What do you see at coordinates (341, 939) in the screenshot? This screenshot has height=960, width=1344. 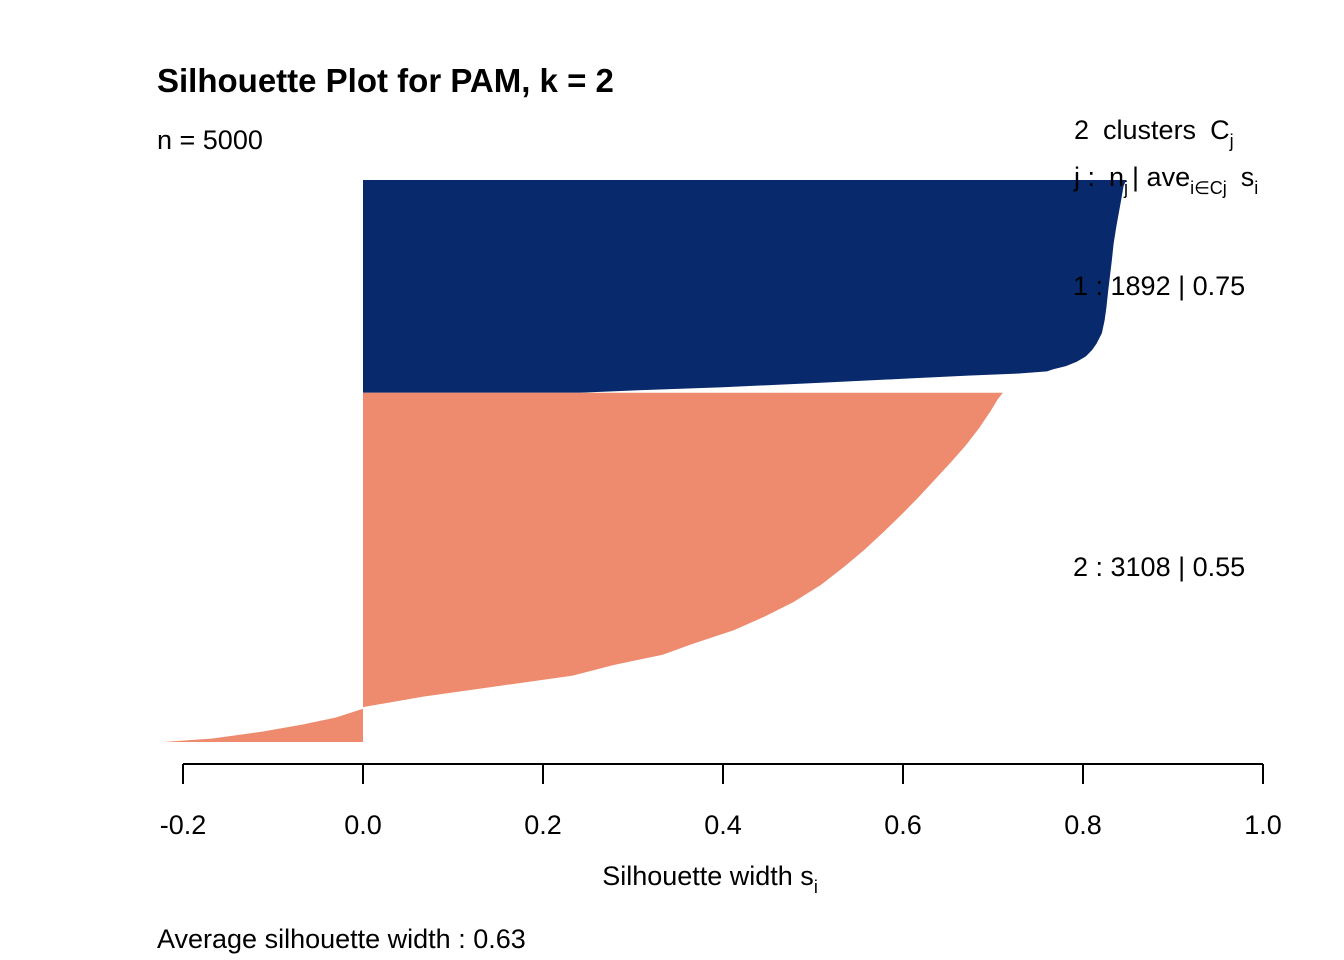 I see `average-silhouette-footer: Average silhouette width : 0.63` at bounding box center [341, 939].